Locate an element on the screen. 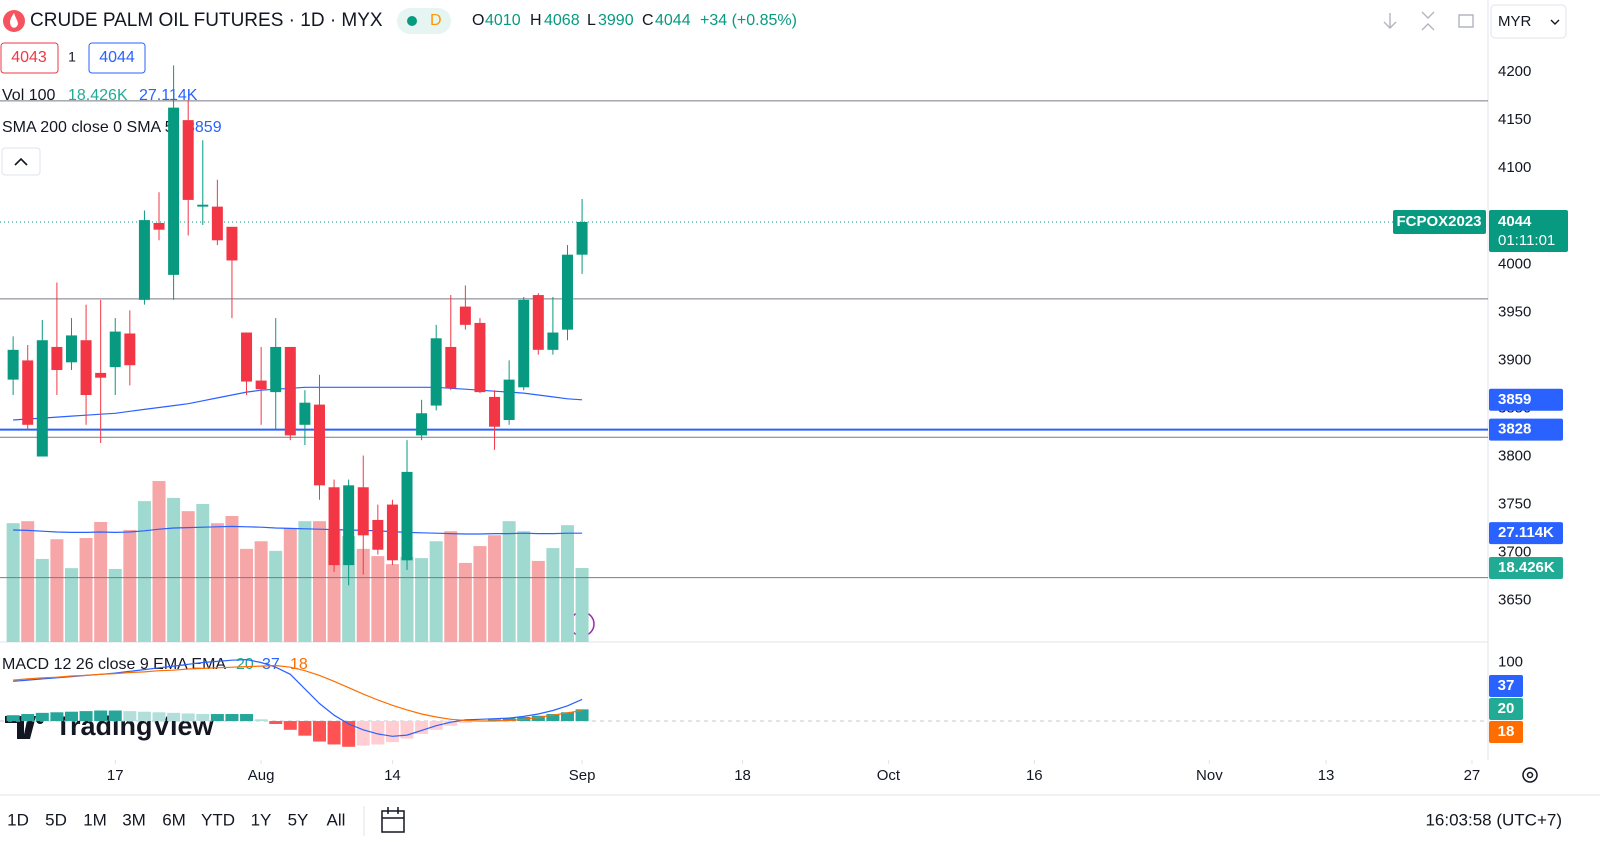  sell-button is located at coordinates (29, 58).